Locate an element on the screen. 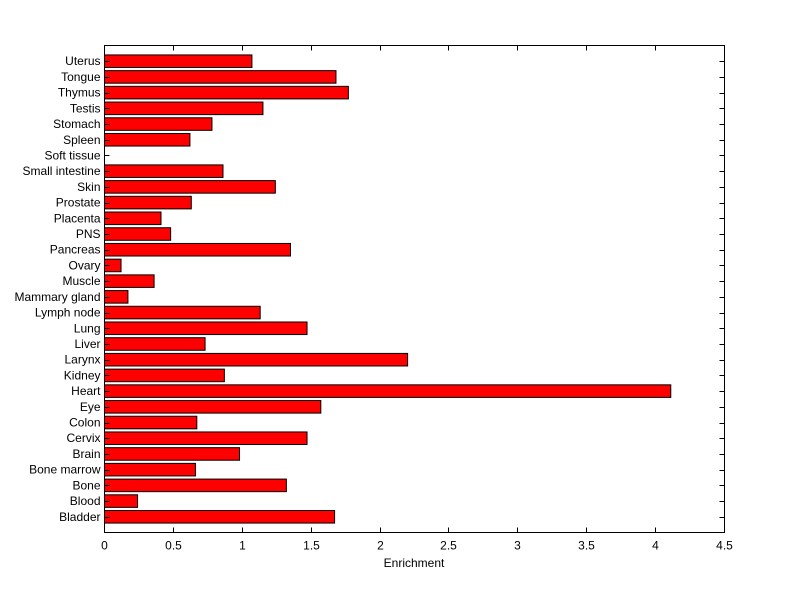  bar-testis is located at coordinates (184, 108).